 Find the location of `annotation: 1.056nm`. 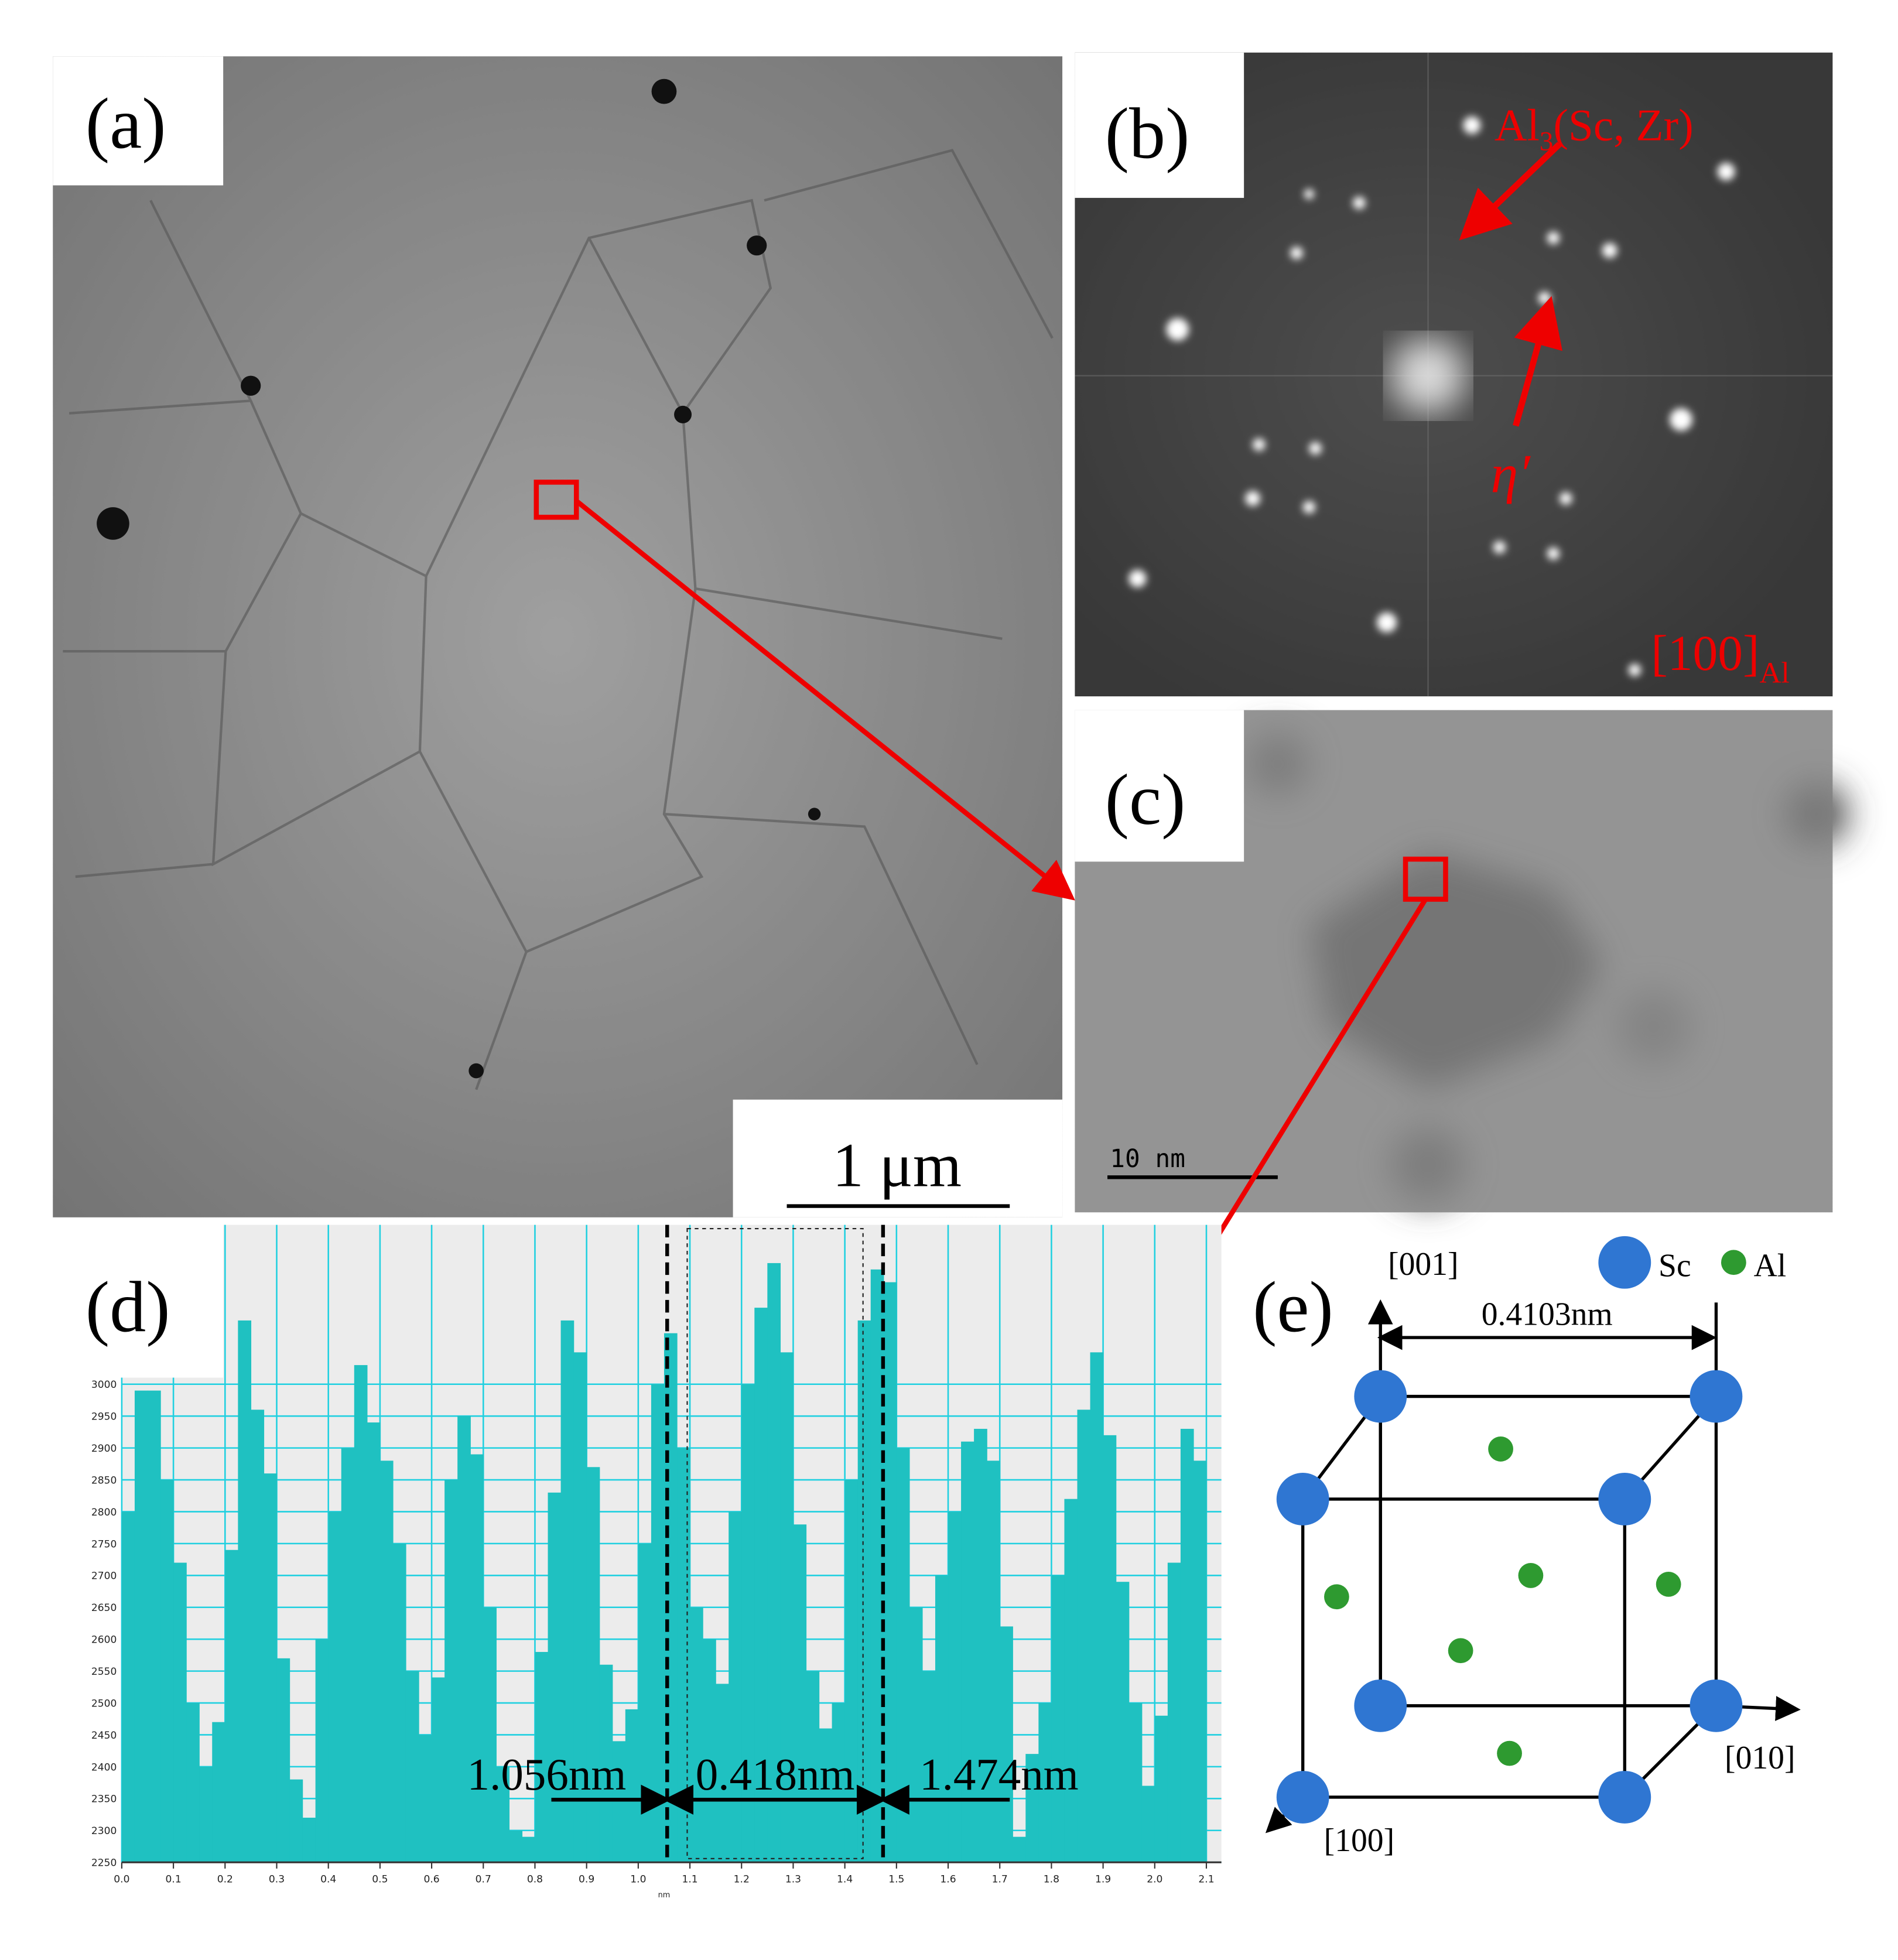

annotation: 1.056nm is located at coordinates (547, 1774).